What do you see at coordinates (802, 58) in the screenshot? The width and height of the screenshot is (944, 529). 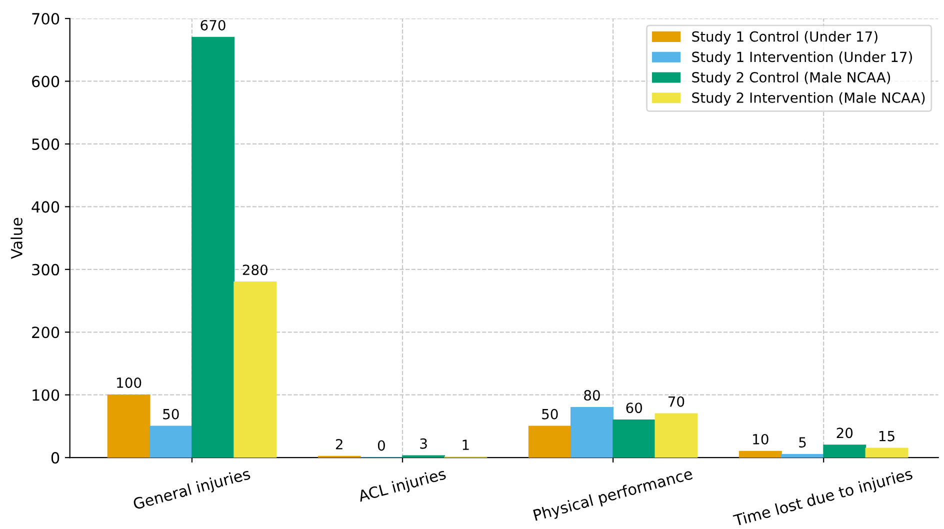 I see `legend-label: Study 1 Intervention (Under 17)` at bounding box center [802, 58].